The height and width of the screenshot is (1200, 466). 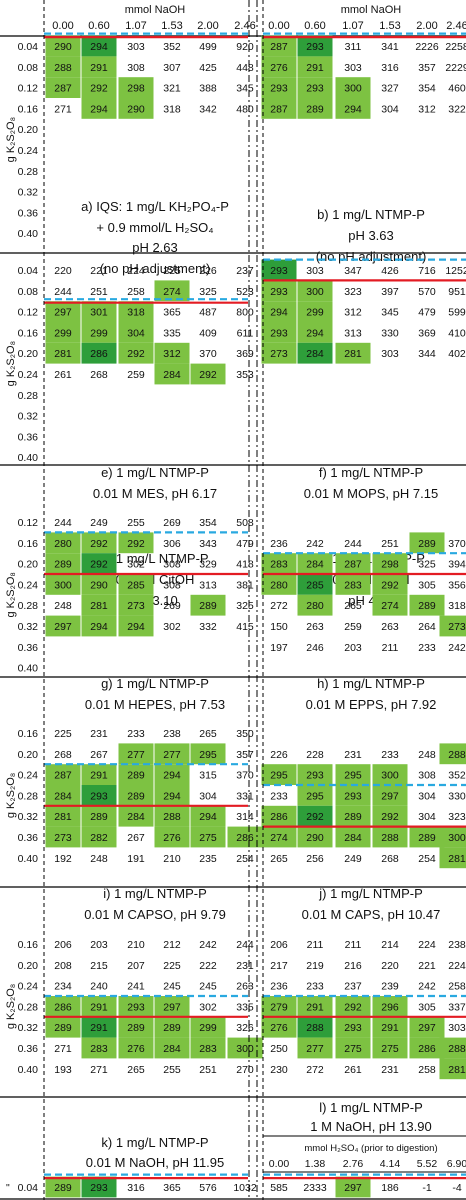 I want to click on cell-value: 263, so click(x=390, y=627).